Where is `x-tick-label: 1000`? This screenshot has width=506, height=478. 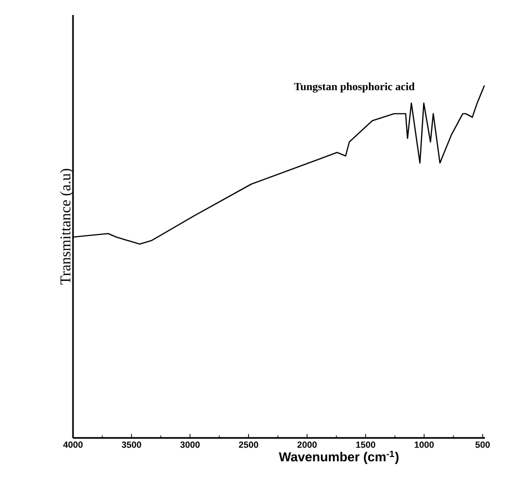 x-tick-label: 1000 is located at coordinates (424, 445).